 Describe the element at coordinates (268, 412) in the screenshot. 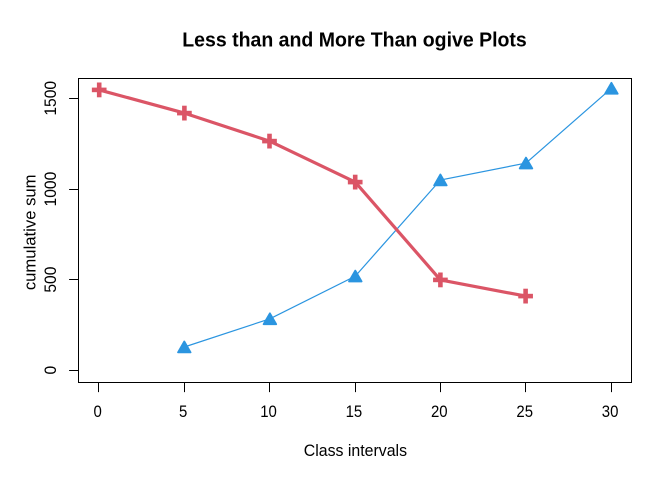

I see `svg-text: 10` at that location.